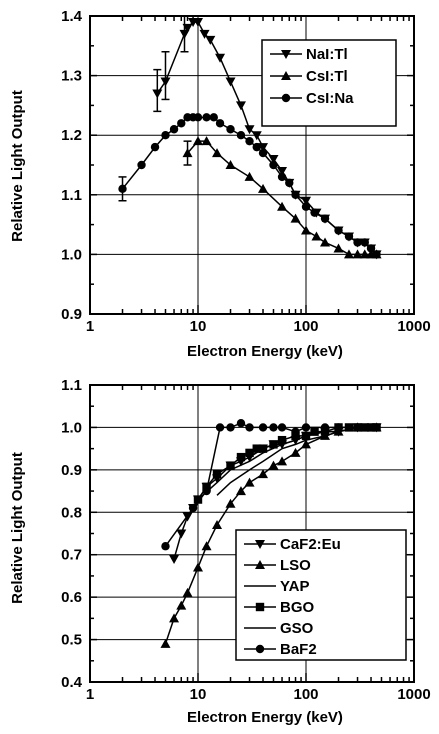  What do you see at coordinates (298, 649) in the screenshot?
I see `legend-label: BaF2` at bounding box center [298, 649].